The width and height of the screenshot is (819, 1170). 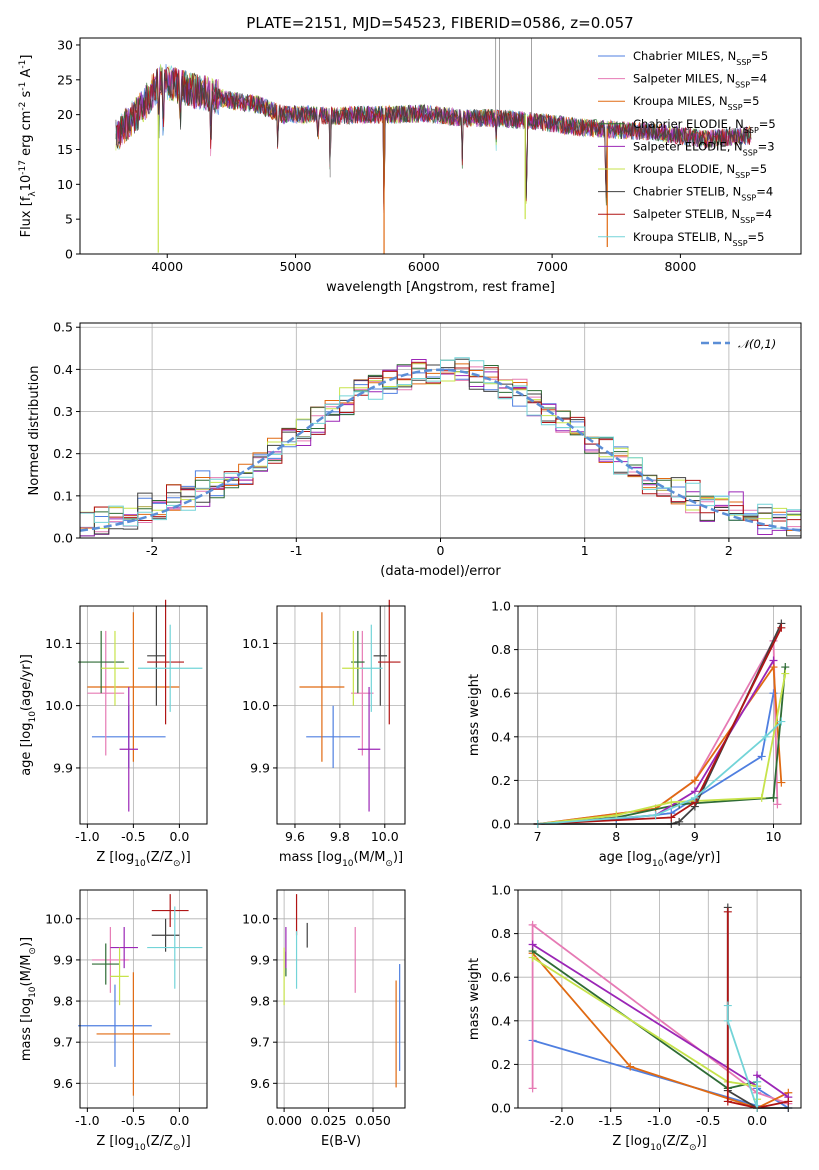 What do you see at coordinates (616, 836) in the screenshot?
I see `x-tick-label: 8` at bounding box center [616, 836].